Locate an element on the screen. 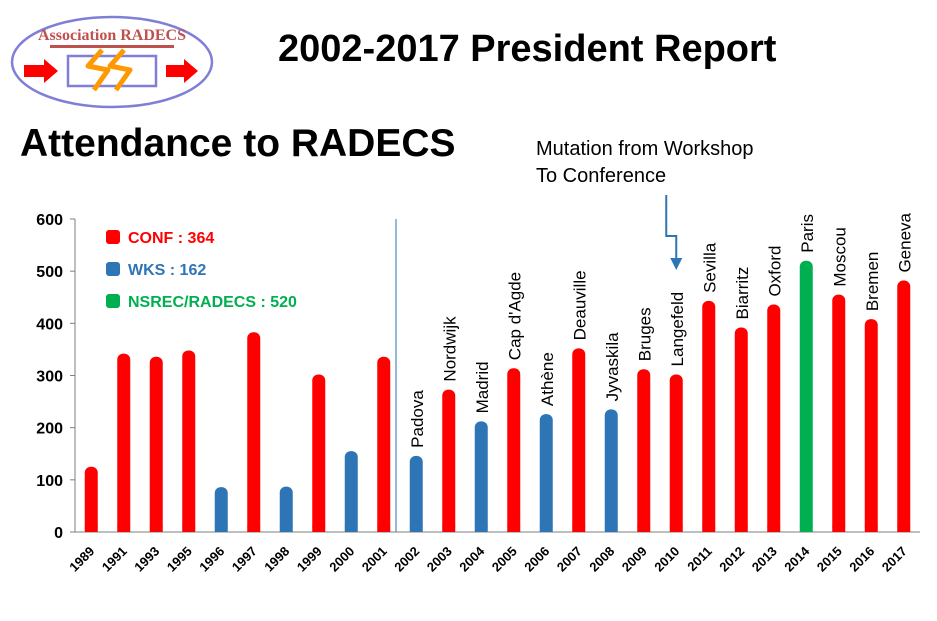 The image size is (937, 621). bar-1991 is located at coordinates (124, 442).